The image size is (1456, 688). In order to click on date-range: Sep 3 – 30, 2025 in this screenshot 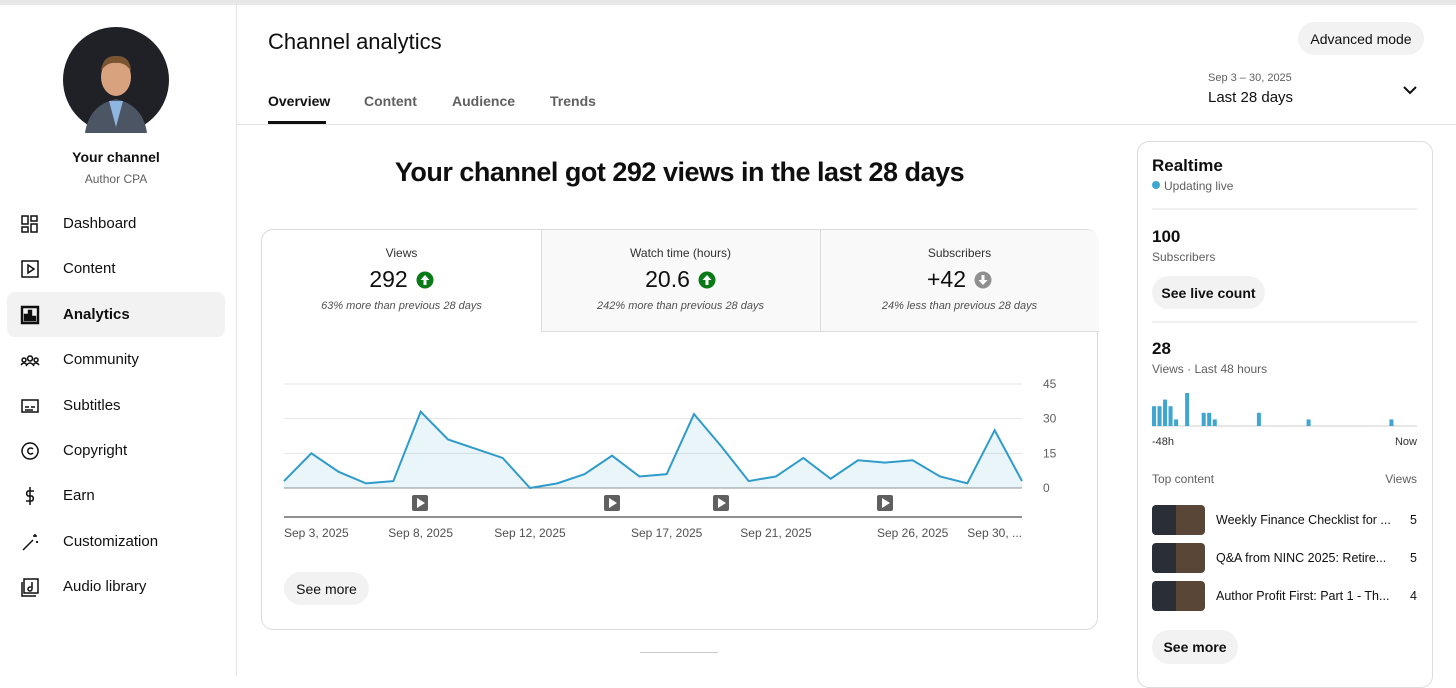, I will do `click(1250, 78)`.